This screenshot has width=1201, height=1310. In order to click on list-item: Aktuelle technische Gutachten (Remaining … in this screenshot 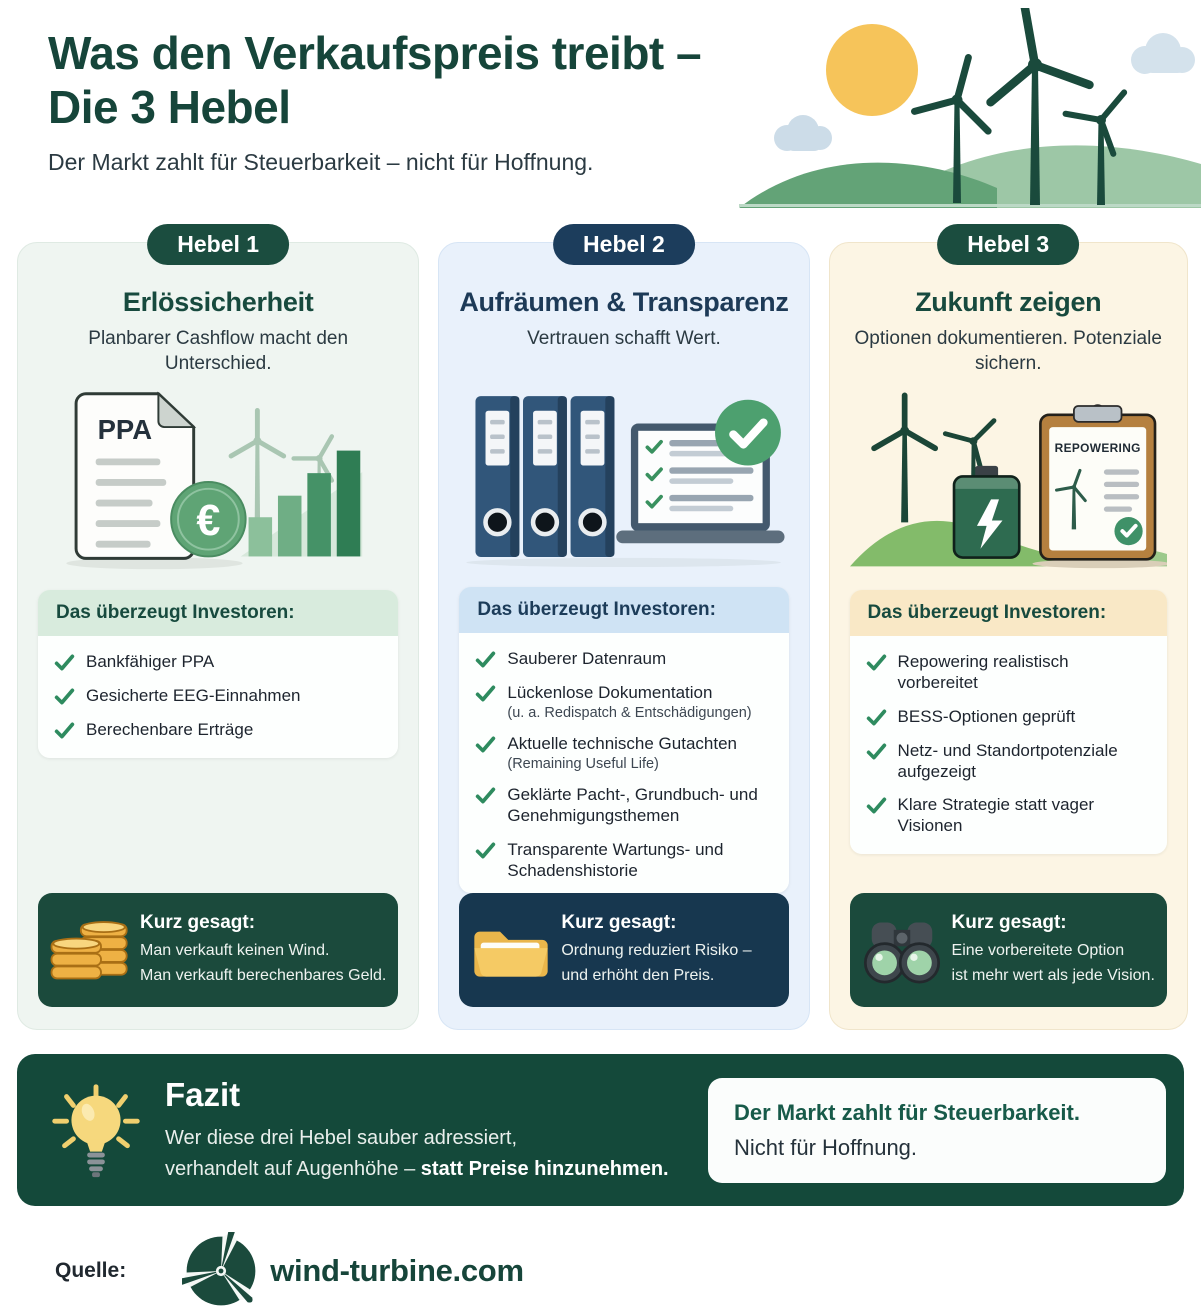, I will do `click(623, 752)`.